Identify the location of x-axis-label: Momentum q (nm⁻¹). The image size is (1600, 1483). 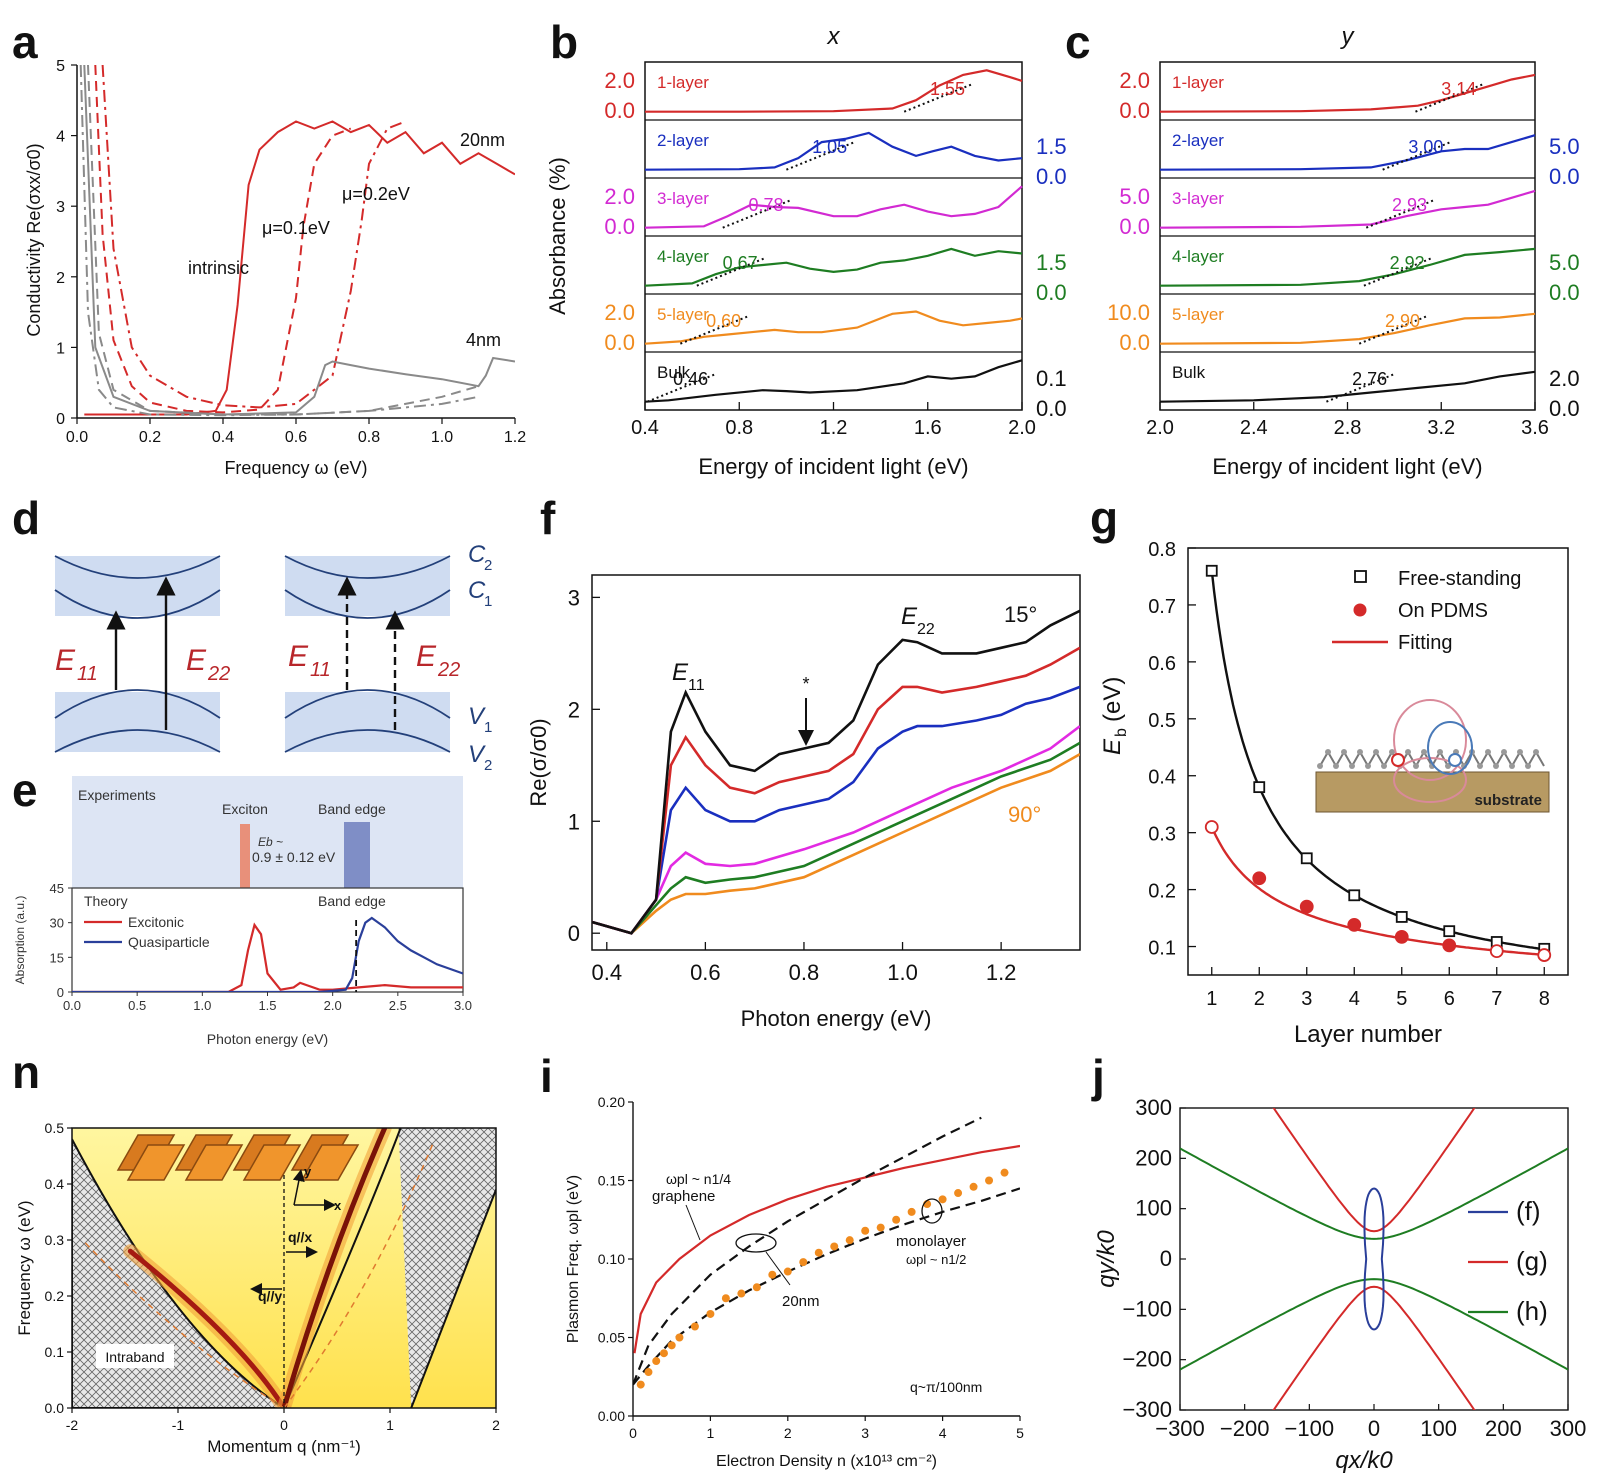
(284, 1446).